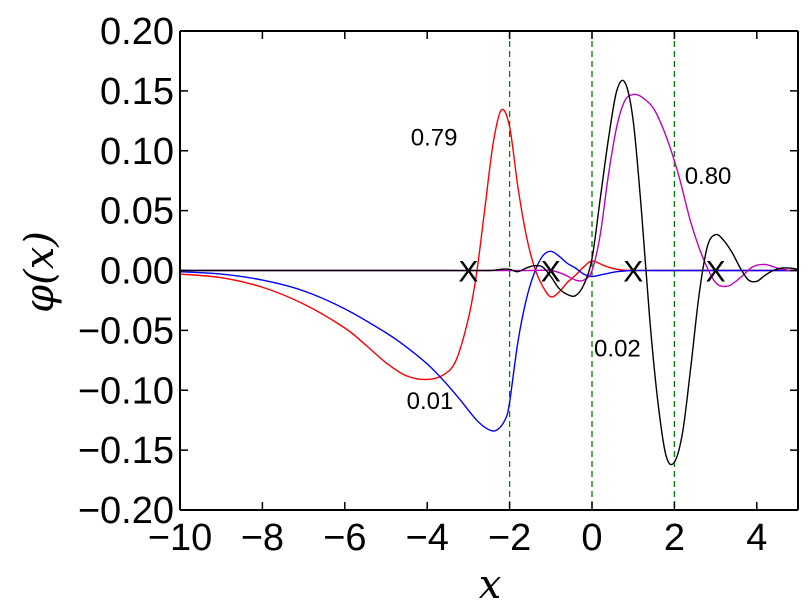  I want to click on y-tick-label: 0.05, so click(137, 212).